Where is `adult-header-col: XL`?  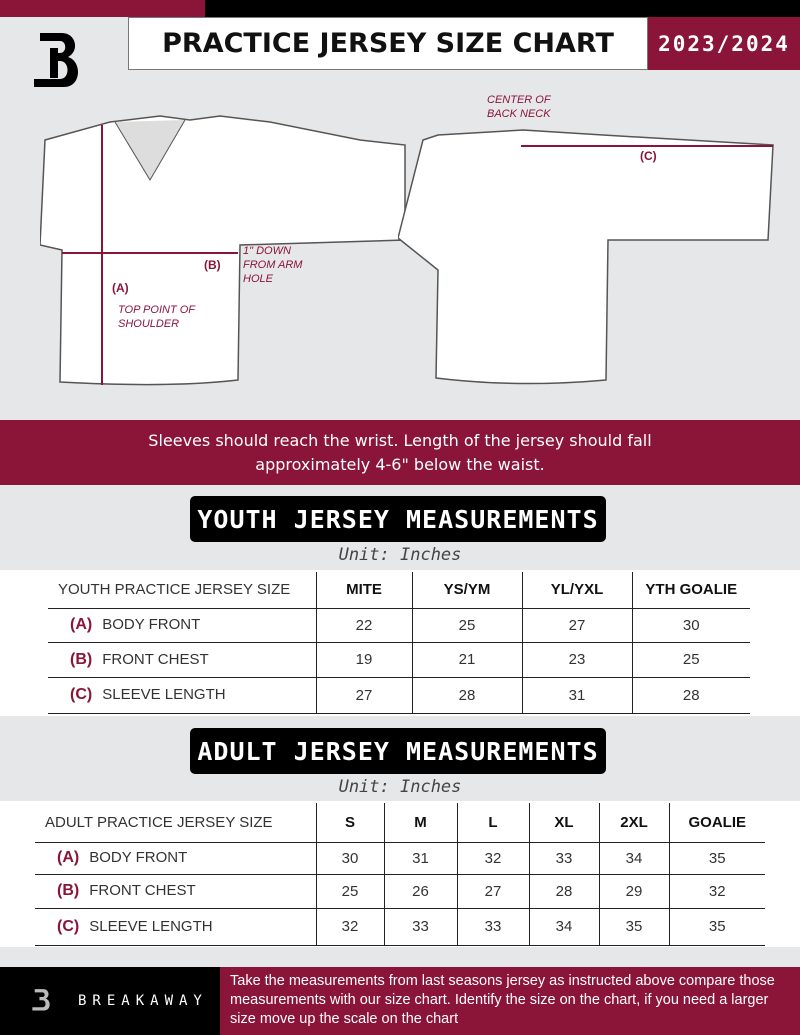
adult-header-col: XL is located at coordinates (563, 823).